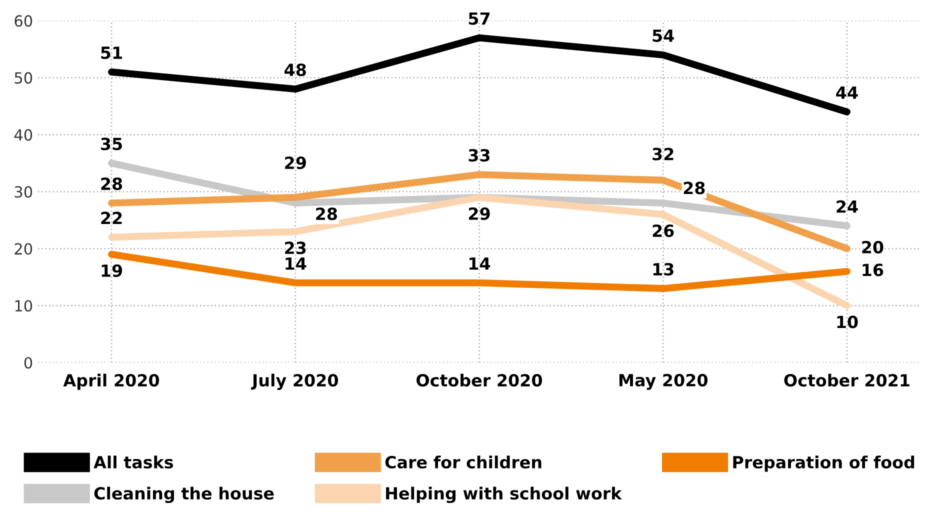 The image size is (949, 518). I want to click on data-label: 20, so click(873, 247).